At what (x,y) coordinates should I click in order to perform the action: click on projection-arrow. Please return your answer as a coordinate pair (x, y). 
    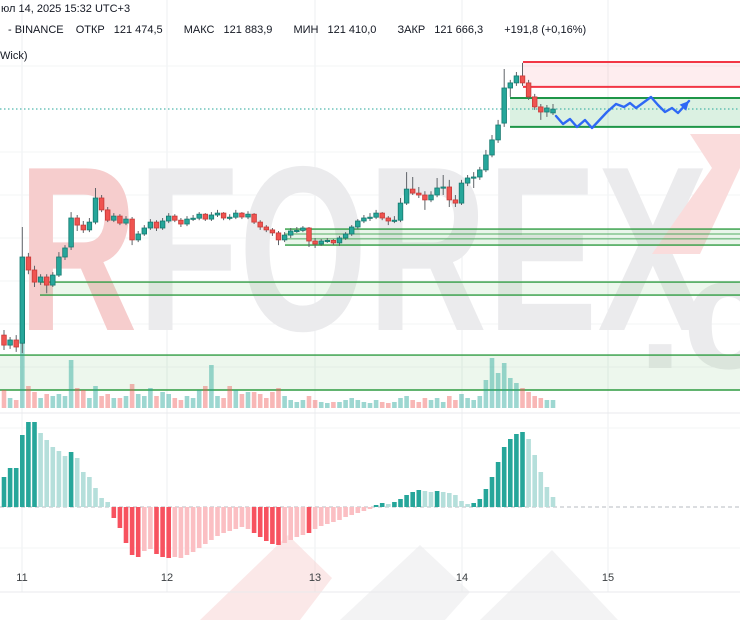
    Looking at the image, I should click on (622, 112).